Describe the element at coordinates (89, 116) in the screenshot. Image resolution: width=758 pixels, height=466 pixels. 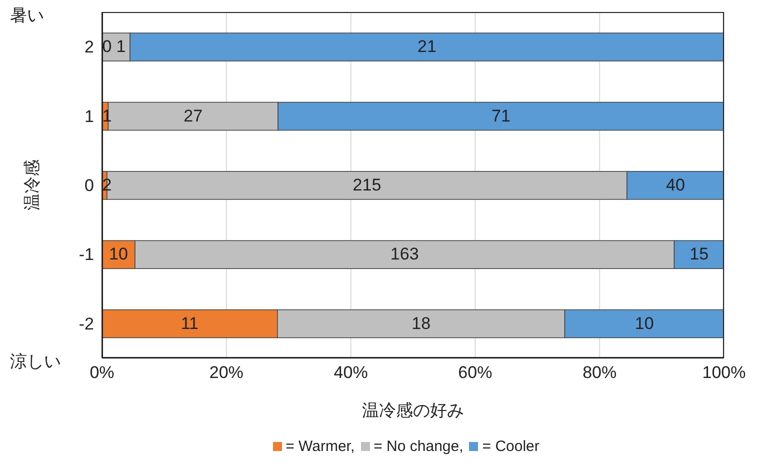
I see `y-tick-label: 1` at that location.